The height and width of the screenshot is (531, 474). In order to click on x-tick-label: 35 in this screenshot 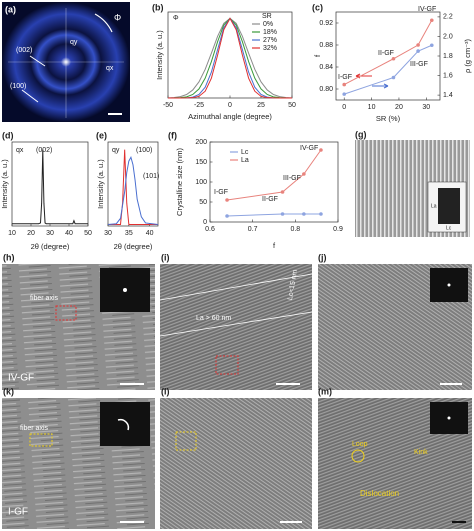, I will do `click(129, 233)`.